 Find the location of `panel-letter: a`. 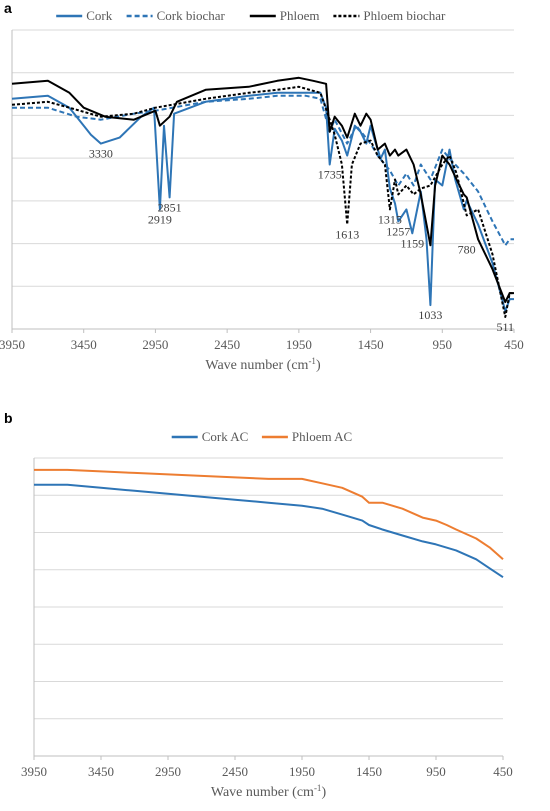

panel-letter: a is located at coordinates (8, 8).